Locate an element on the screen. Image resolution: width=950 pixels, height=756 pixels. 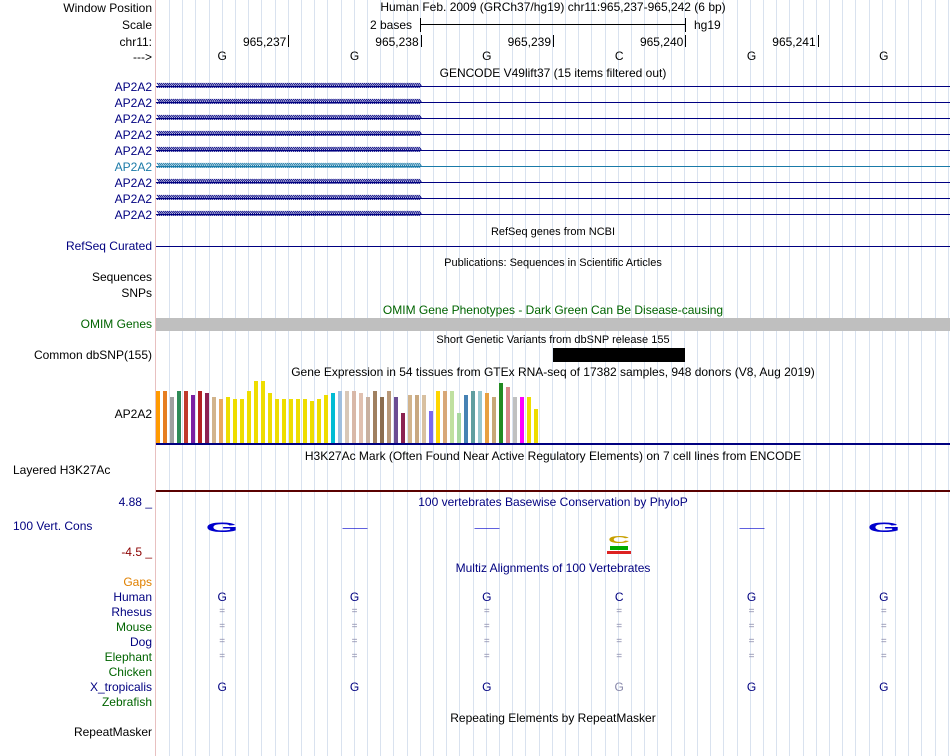
multiz-species-label: Rhesus is located at coordinates (131, 612).